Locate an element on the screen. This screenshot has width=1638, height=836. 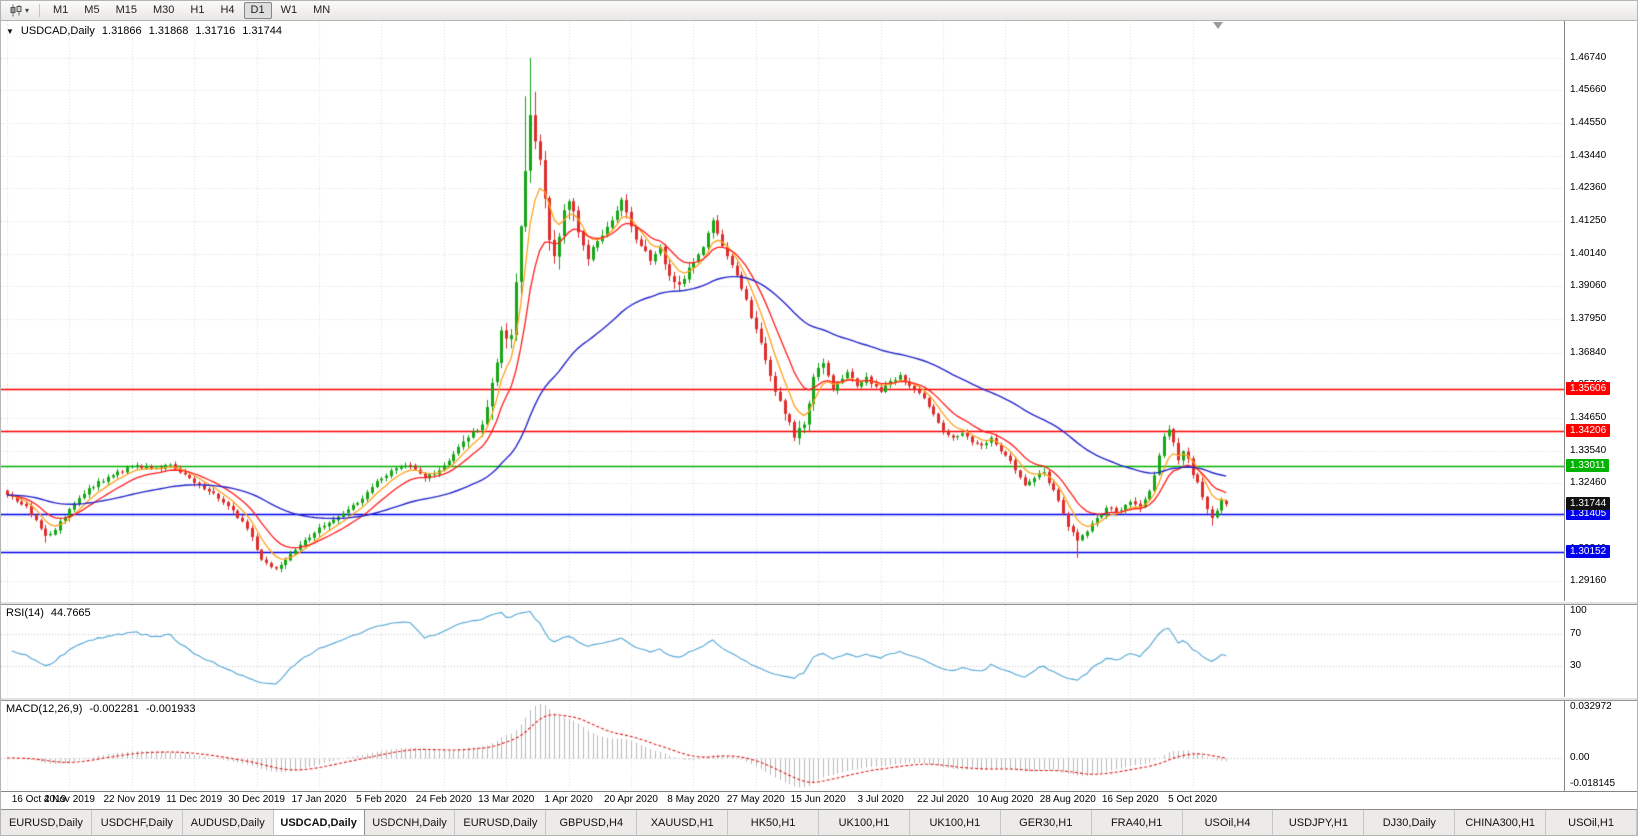
timeframe-button-mn: MN is located at coordinates (322, 10).